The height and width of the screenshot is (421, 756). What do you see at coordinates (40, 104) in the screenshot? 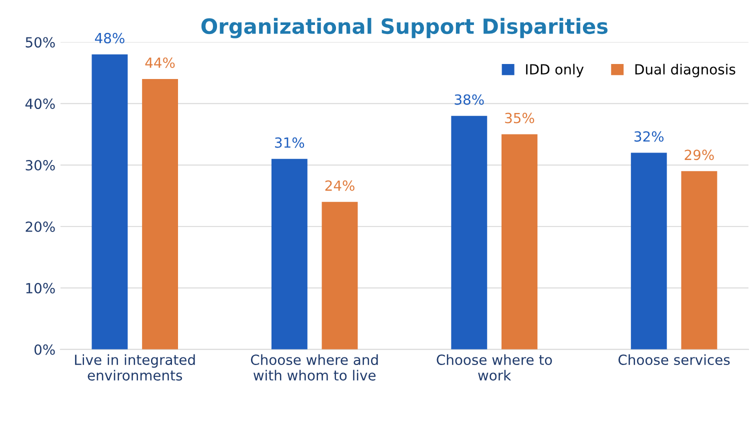
I see `y-tick-label: 40%` at bounding box center [40, 104].